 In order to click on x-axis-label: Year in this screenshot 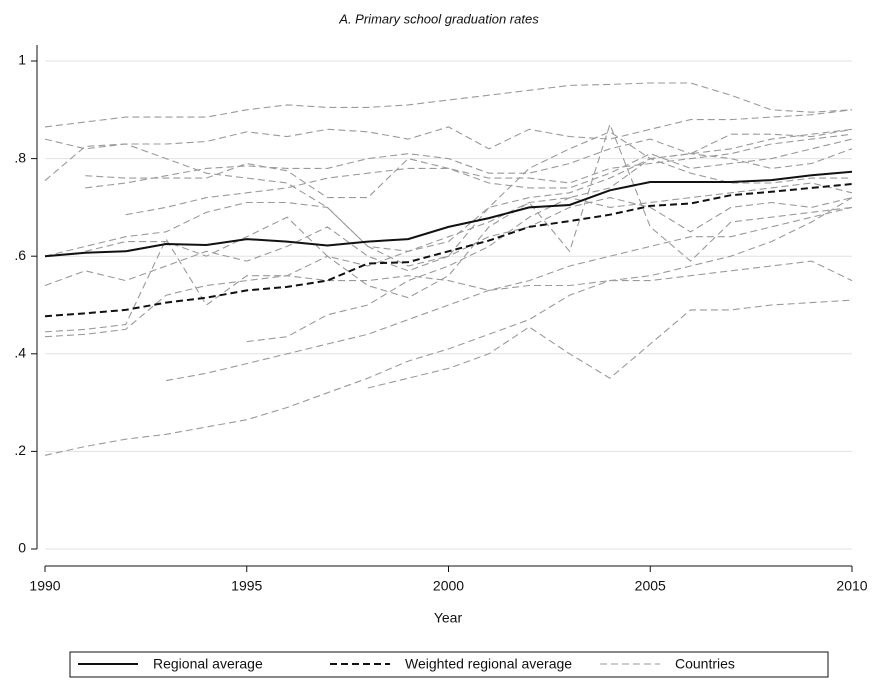, I will do `click(448, 618)`.